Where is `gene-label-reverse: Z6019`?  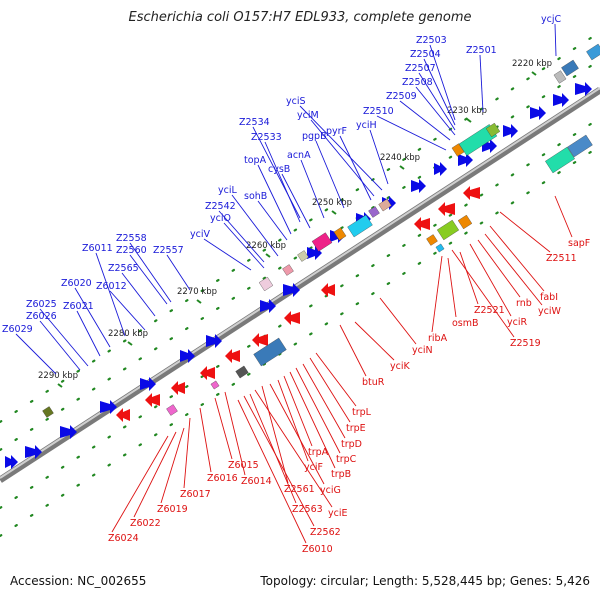
gene-label-reverse: Z6019 is located at coordinates (172, 509).